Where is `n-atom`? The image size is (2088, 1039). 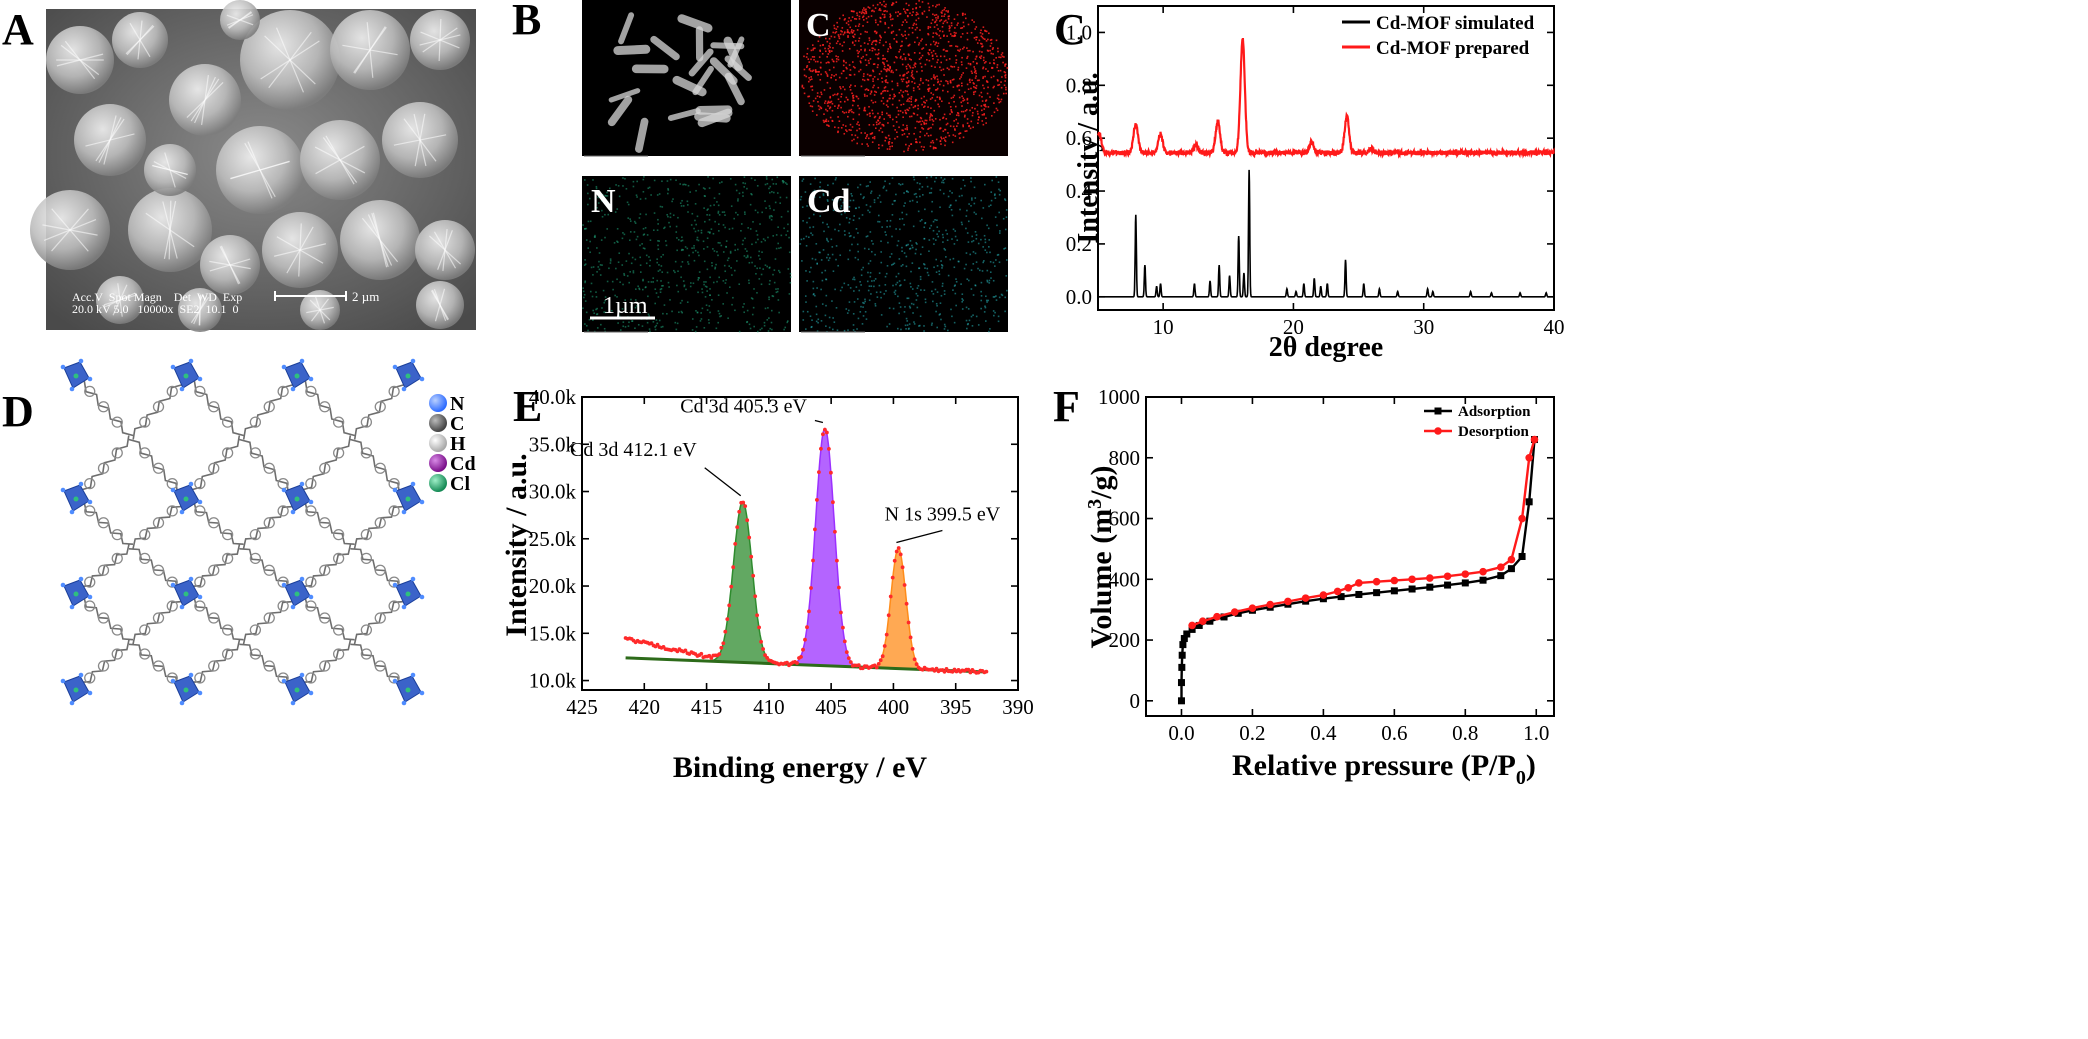 n-atom is located at coordinates (302, 579).